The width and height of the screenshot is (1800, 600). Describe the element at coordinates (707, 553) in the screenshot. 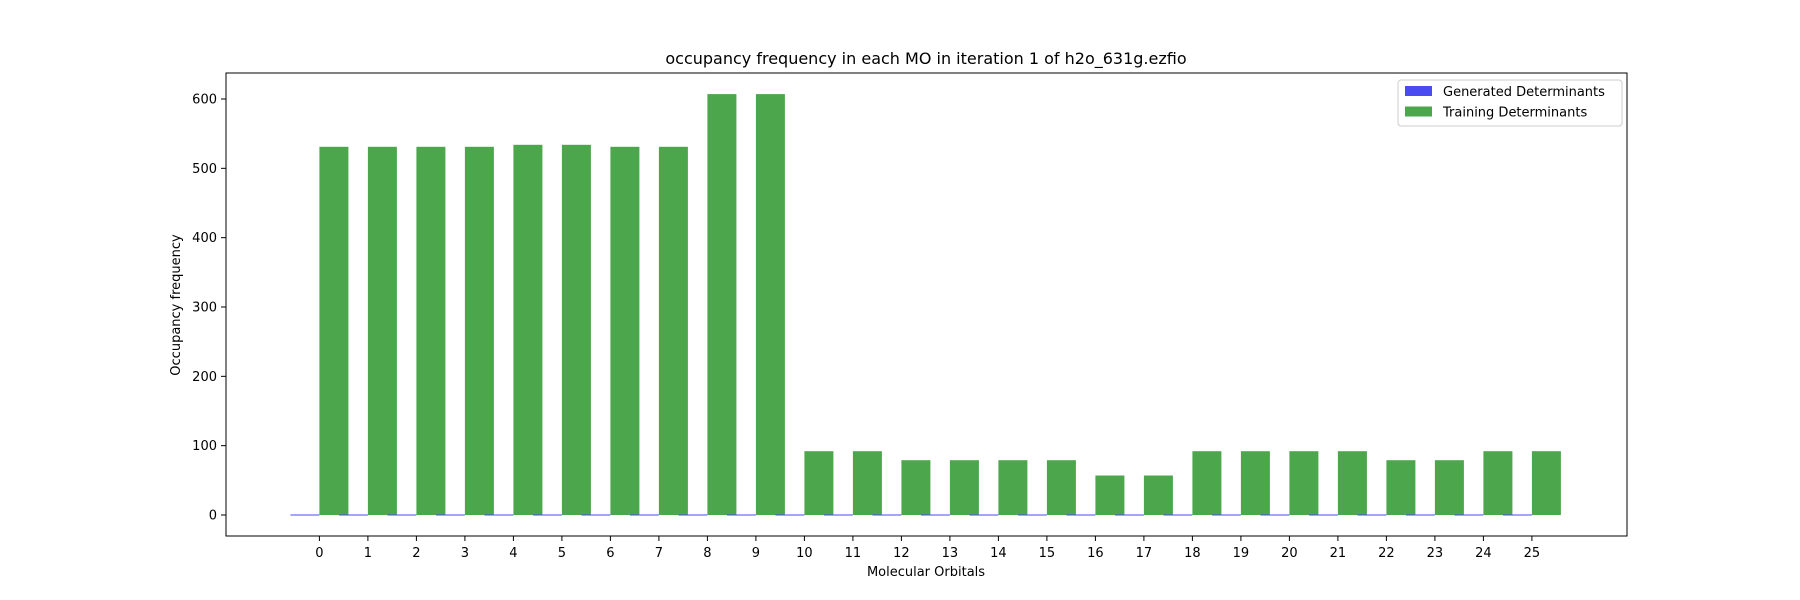

I see `x-tick-label: 8` at that location.